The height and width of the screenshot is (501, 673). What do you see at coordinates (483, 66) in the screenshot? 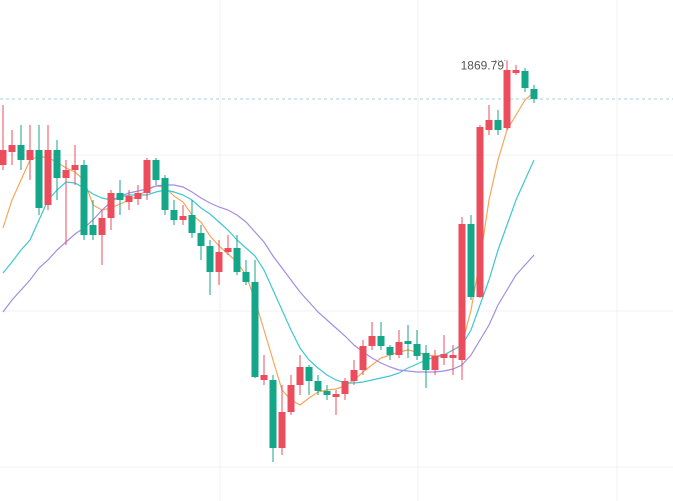
I see `high-label: 1869.79` at bounding box center [483, 66].